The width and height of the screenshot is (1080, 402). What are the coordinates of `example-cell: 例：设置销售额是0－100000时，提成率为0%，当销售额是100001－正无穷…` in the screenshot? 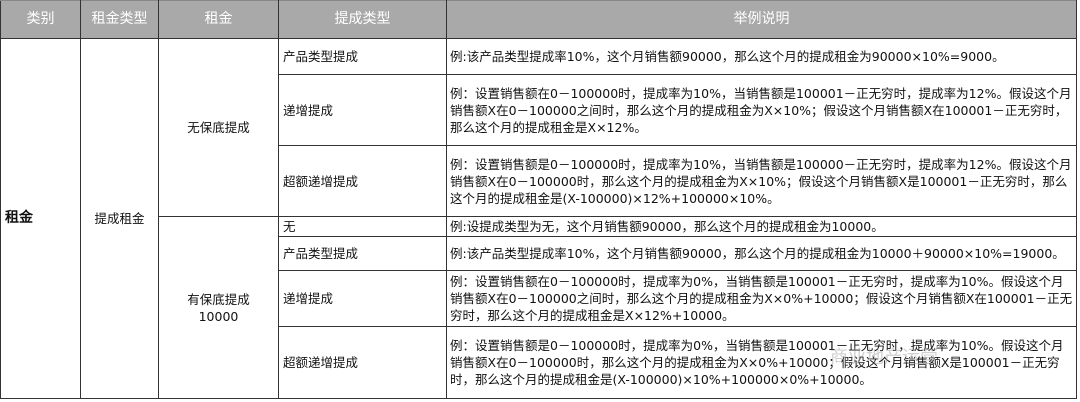 It's located at (761, 362).